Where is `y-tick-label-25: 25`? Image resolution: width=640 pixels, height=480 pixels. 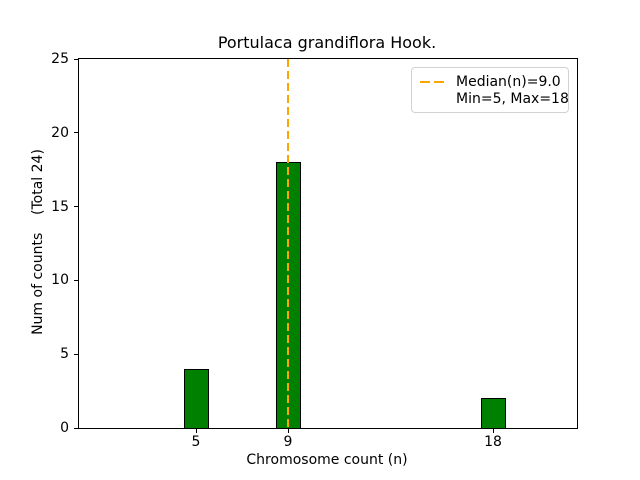
y-tick-label-25: 25 is located at coordinates (60, 59).